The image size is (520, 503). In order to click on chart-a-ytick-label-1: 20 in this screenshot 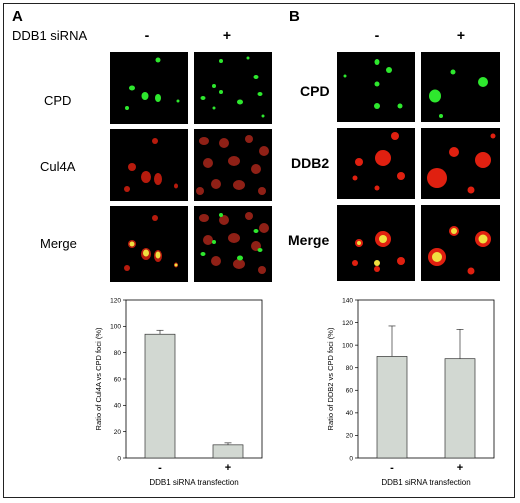, I will do `click(118, 432)`.